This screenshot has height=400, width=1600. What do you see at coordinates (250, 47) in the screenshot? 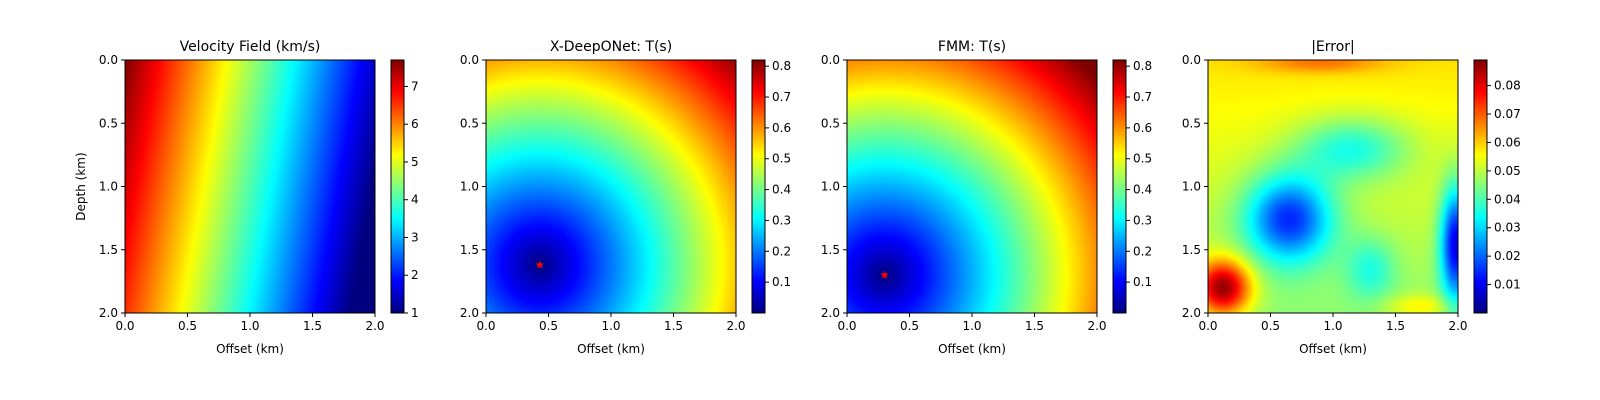
I see `plot-title: Velocity Field (km/s)` at bounding box center [250, 47].